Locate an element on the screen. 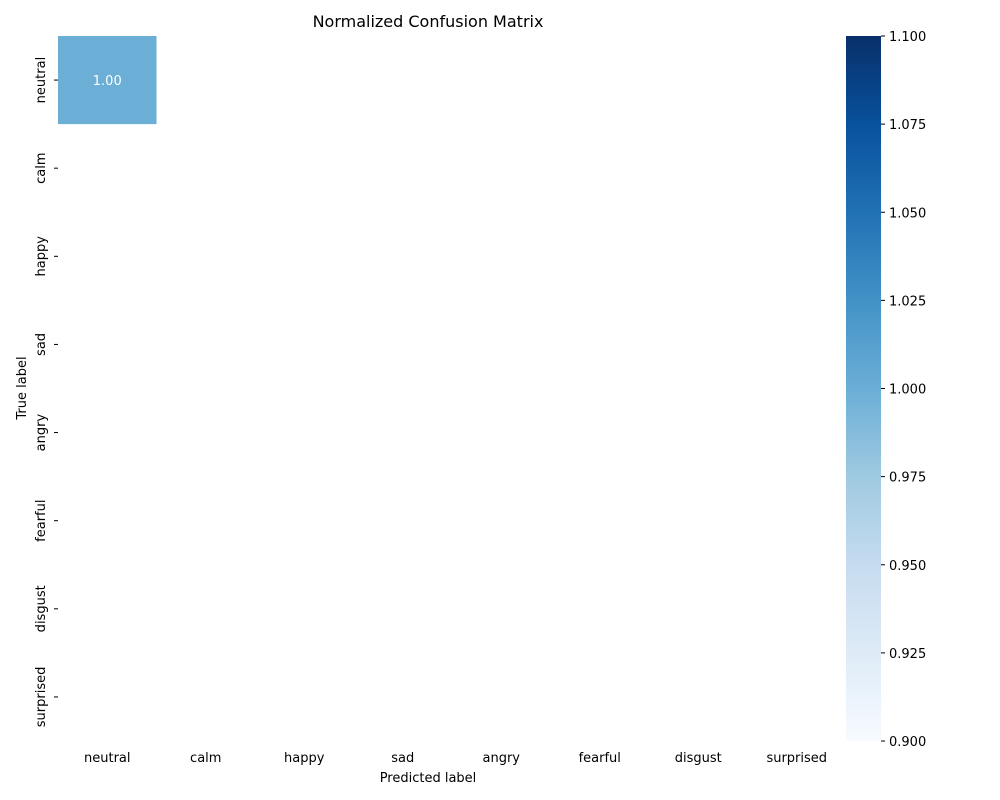 This screenshot has width=1000, height=800. x-axis-label: Predicted label is located at coordinates (428, 778).